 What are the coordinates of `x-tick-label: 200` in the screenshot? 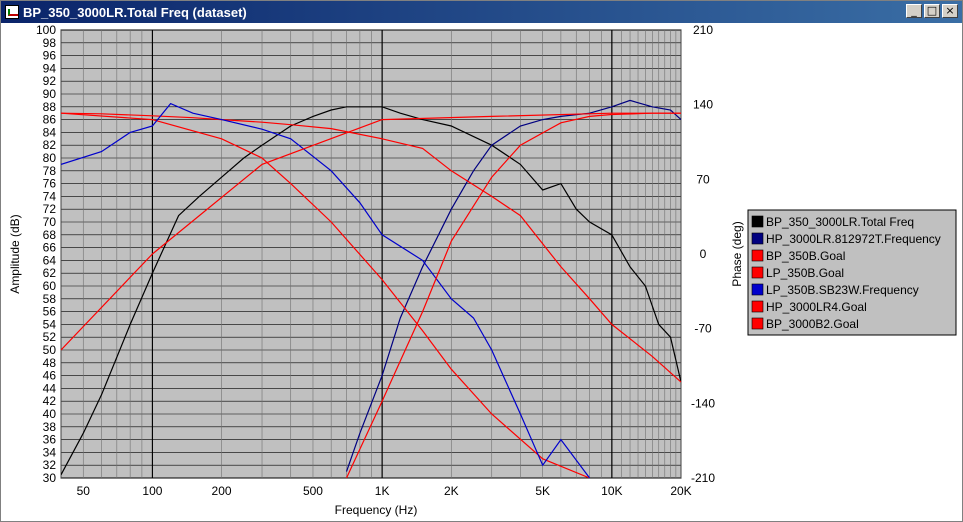 It's located at (222, 491).